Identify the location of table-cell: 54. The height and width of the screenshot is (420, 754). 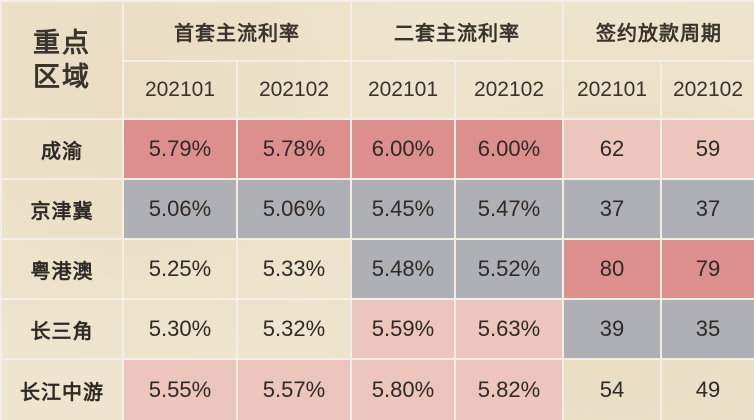
(612, 389).